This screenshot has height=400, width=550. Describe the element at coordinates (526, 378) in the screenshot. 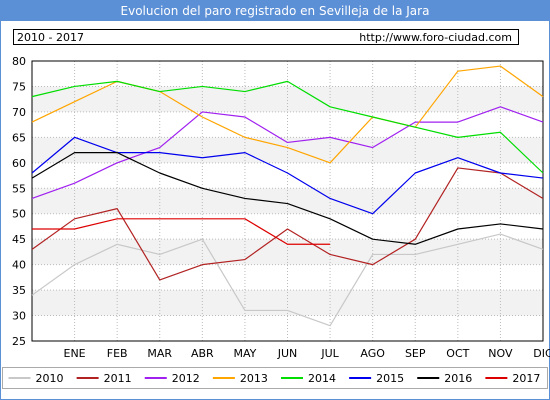

I see `legend-label-2017: 2017` at that location.